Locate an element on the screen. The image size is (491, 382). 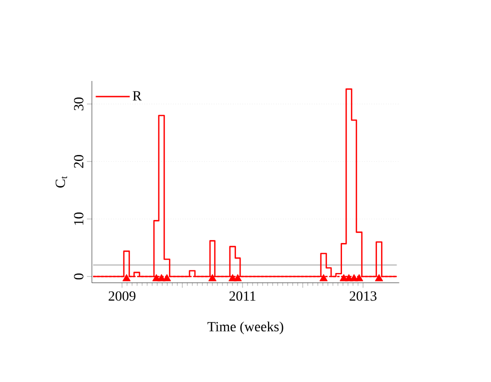
x-axis-title: Time (weeks) is located at coordinates (246, 328).